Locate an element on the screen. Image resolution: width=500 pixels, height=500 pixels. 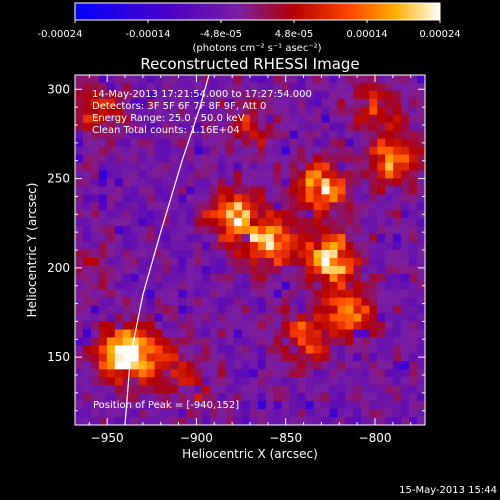
annotation-energy-range: Energy Range: 25.0 - 50.0 keV is located at coordinates (168, 118).